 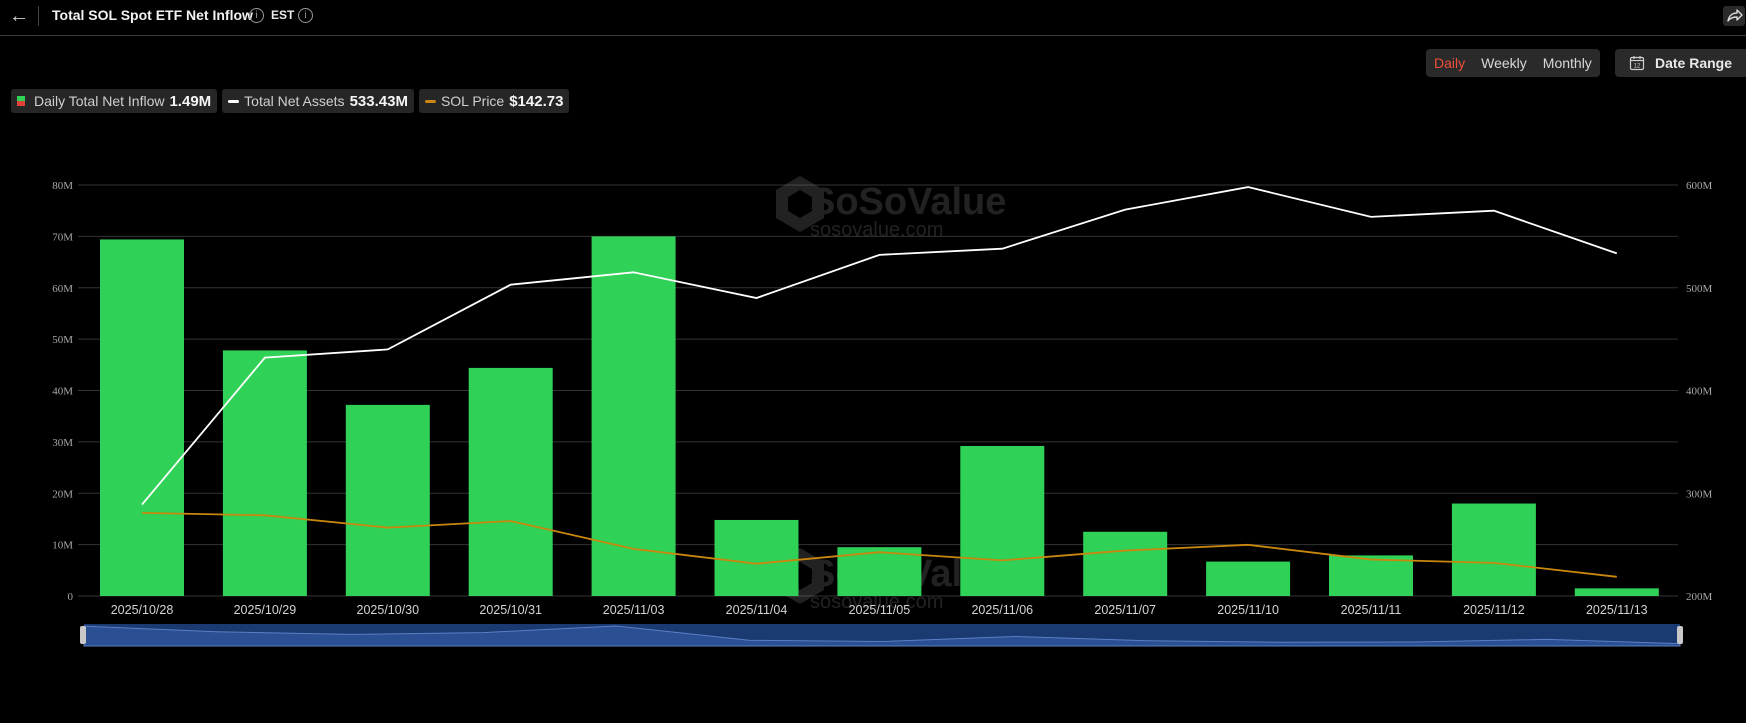 What do you see at coordinates (880, 610) in the screenshot?
I see `x-tick-label: 2025/11/05` at bounding box center [880, 610].